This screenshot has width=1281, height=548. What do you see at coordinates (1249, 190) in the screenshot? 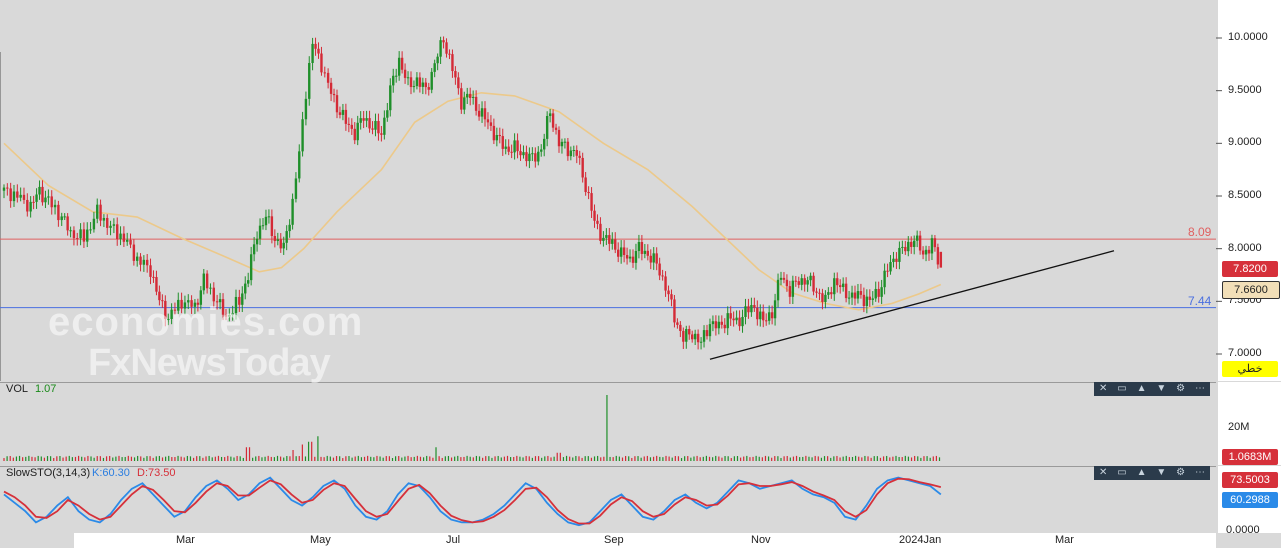
I see `price-scale` at bounding box center [1249, 190].